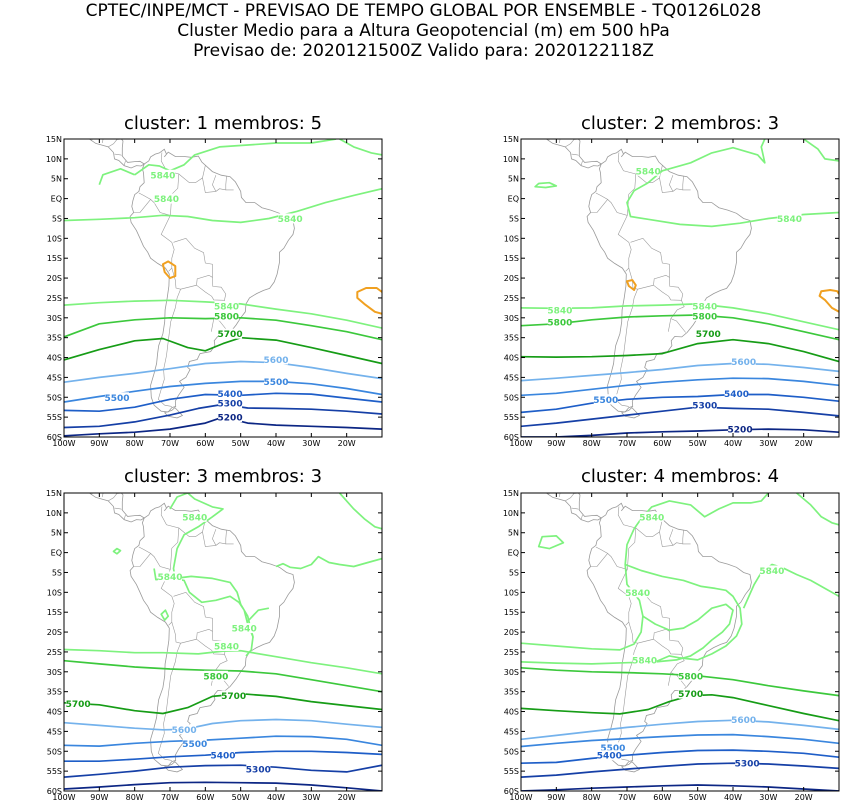 This screenshot has width=847, height=803. I want to click on lat-label: 25S, so click(511, 298).